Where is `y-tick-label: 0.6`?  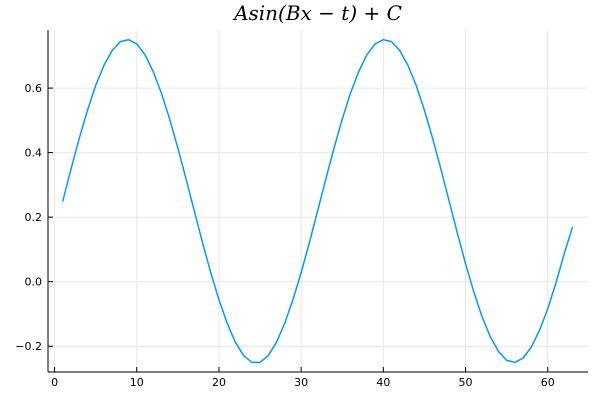 y-tick-label: 0.6 is located at coordinates (34, 88).